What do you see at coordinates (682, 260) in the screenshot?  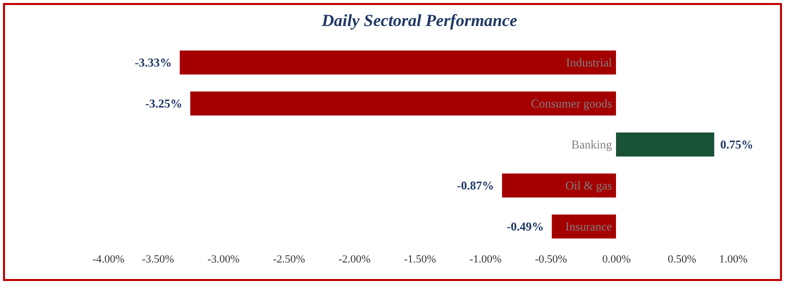 I see `x-tick-label: 0.50%` at bounding box center [682, 260].